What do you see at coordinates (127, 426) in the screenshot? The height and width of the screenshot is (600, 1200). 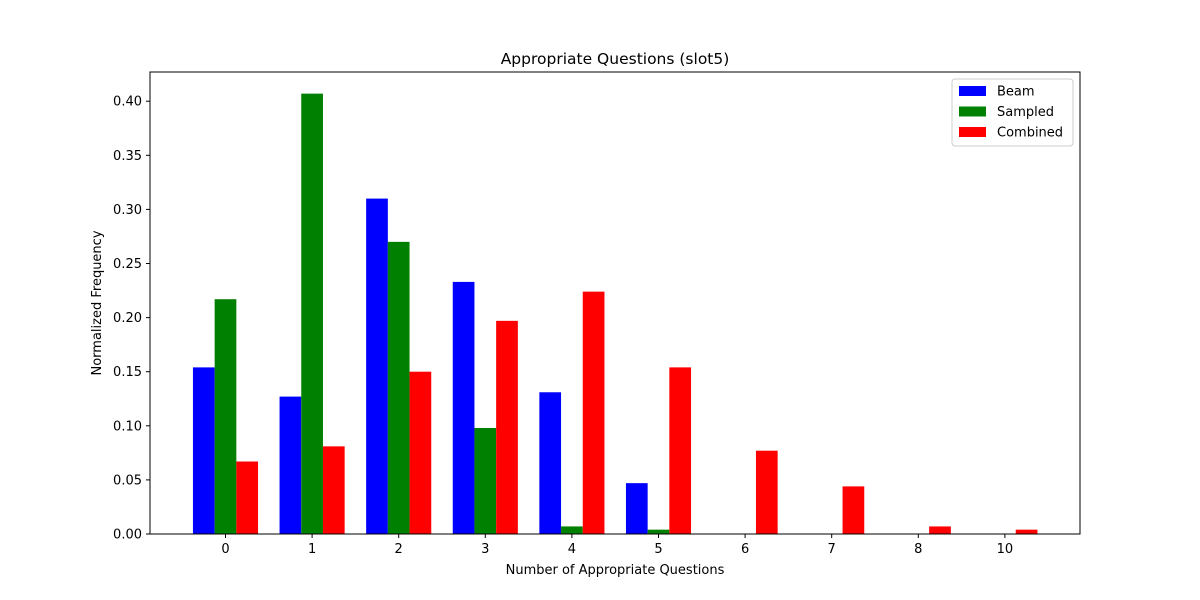 I see `y-tick-label: 0.10` at bounding box center [127, 426].